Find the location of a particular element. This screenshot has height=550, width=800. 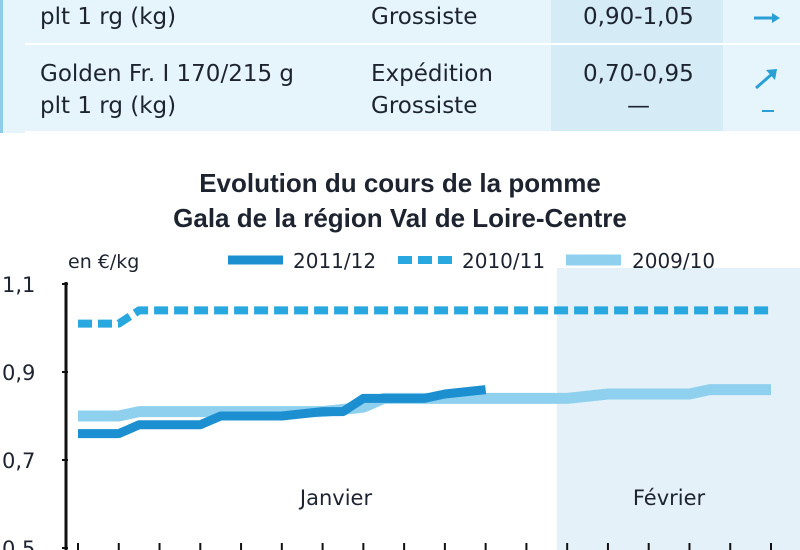

price-range: 0,90-1,05 is located at coordinates (638, 17).